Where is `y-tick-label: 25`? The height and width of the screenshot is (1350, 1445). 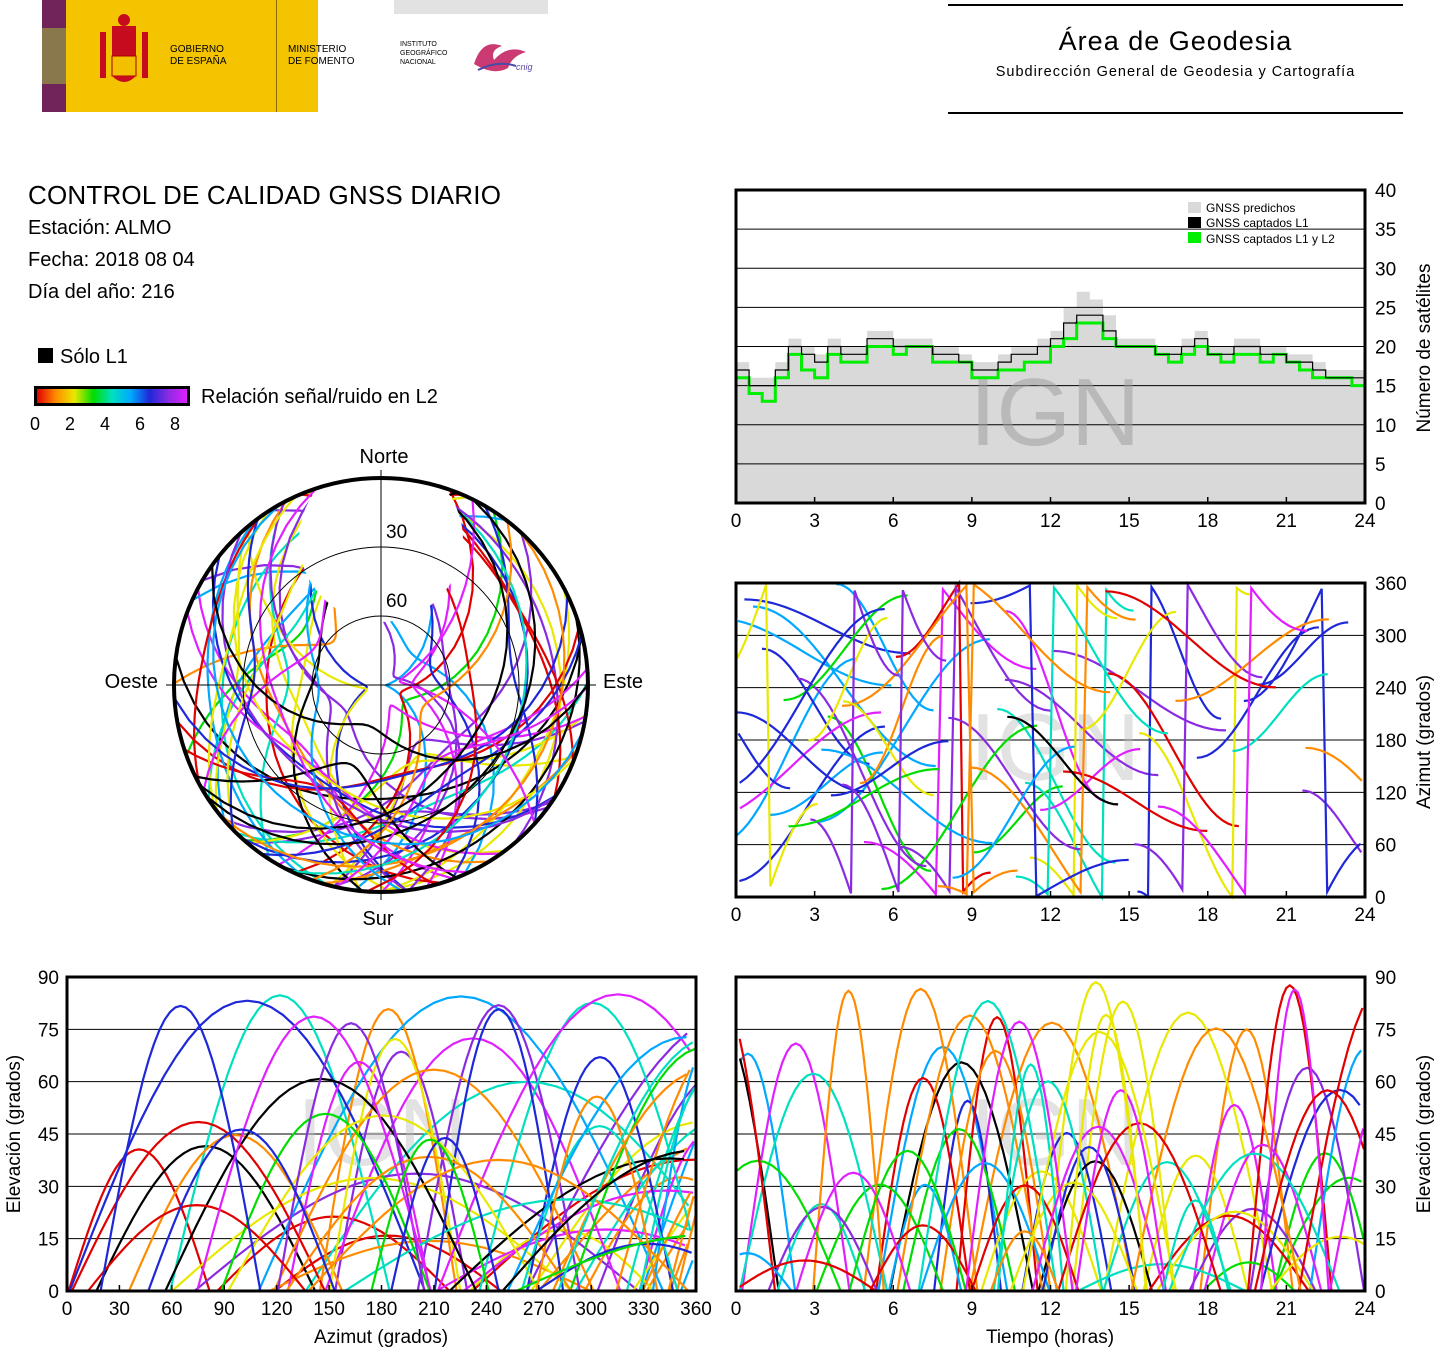 y-tick-label: 25 is located at coordinates (1385, 308).